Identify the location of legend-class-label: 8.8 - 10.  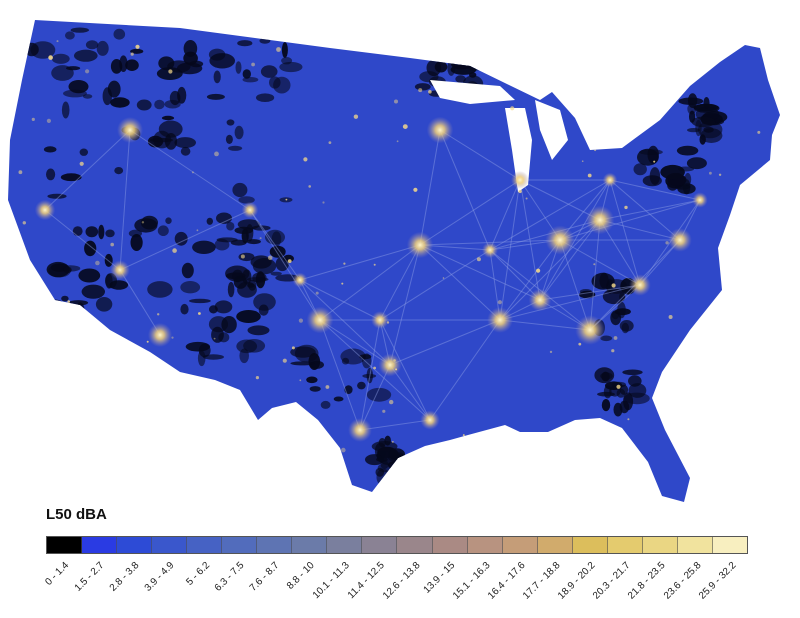
(301, 576).